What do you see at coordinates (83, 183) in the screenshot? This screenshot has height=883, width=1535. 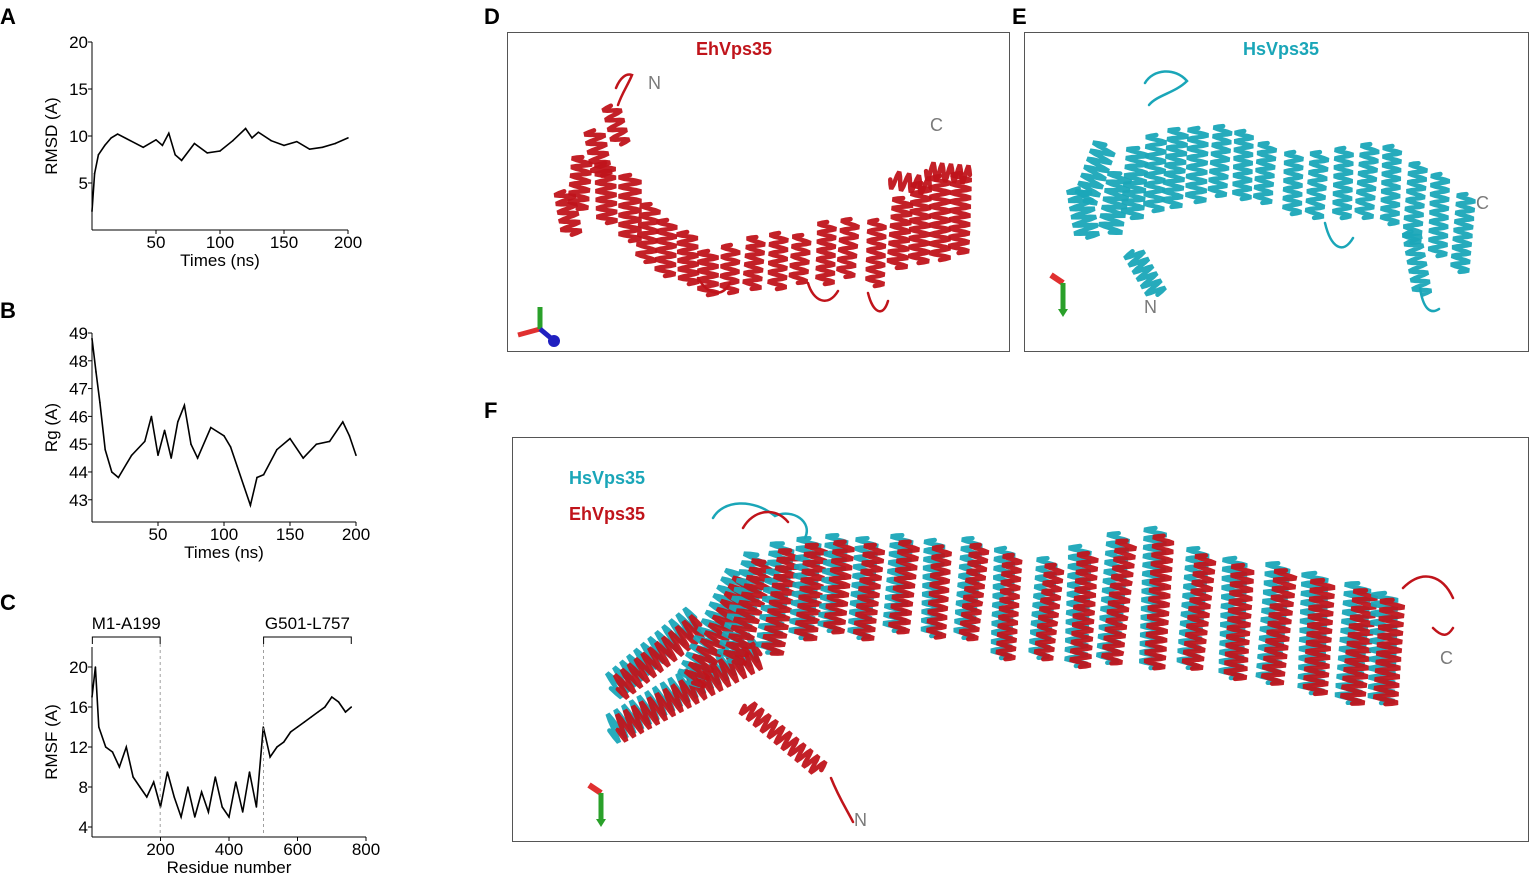 I see `y-tick-label: 5` at bounding box center [83, 183].